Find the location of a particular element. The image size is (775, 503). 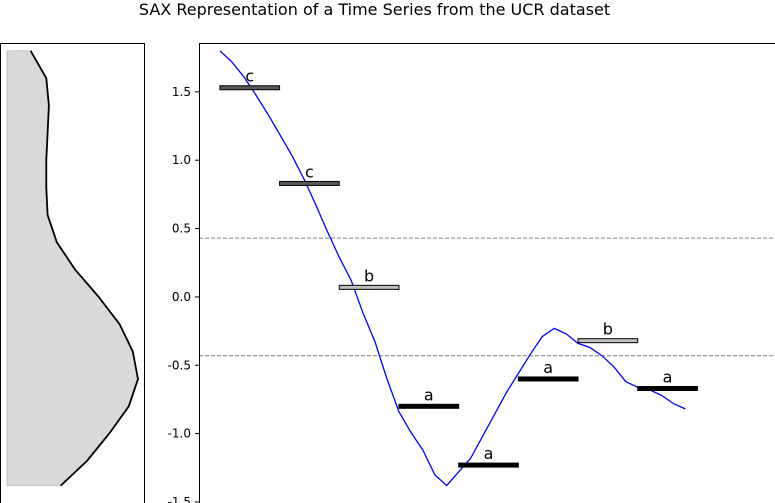

sax-letter-4: a is located at coordinates (429, 394).